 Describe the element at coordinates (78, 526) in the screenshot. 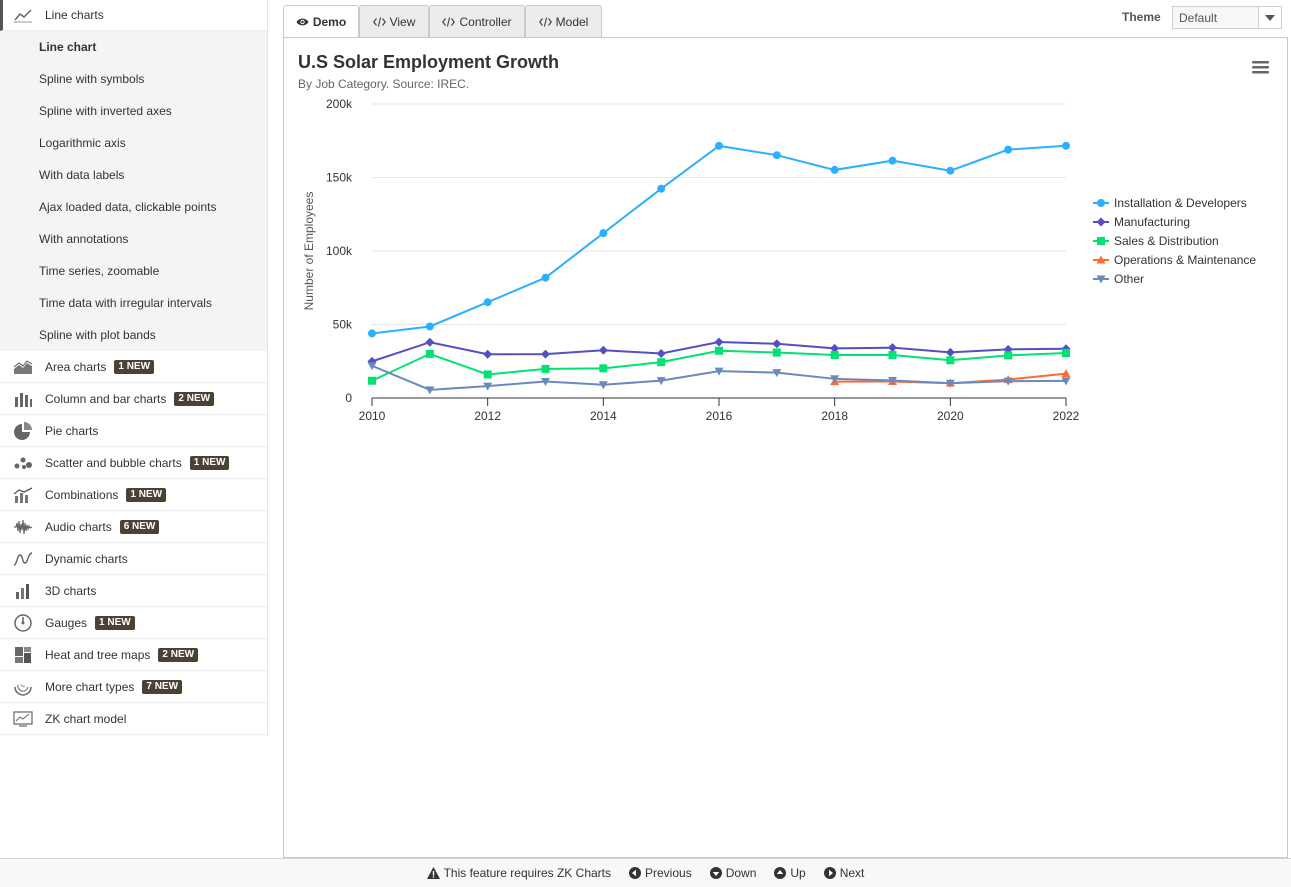

I see `sidebar-item-label: Audio charts` at that location.